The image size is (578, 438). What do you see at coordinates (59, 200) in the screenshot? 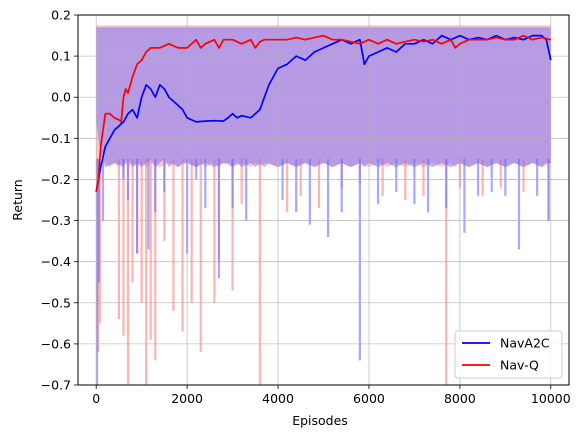
I see `y-axis: −0.7 −0.6 −0.5 −0.4 −0.3 −0.2 −0.1 0.0 0.1 0.2` at bounding box center [59, 200].